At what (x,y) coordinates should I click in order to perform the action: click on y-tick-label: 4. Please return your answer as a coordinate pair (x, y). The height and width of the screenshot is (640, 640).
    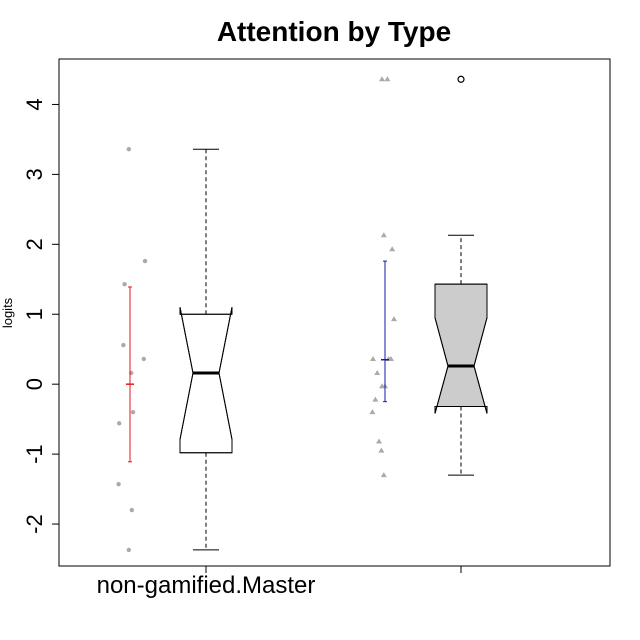
    Looking at the image, I should click on (34, 104).